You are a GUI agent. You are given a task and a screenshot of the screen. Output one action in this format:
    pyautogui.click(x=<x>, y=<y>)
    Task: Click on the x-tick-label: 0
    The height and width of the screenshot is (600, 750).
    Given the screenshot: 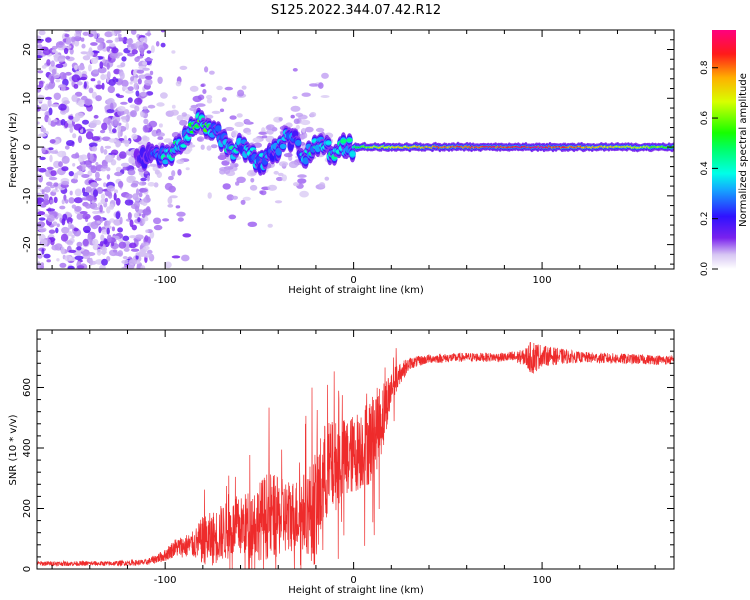 What is the action you would take?
    pyautogui.click(x=353, y=580)
    